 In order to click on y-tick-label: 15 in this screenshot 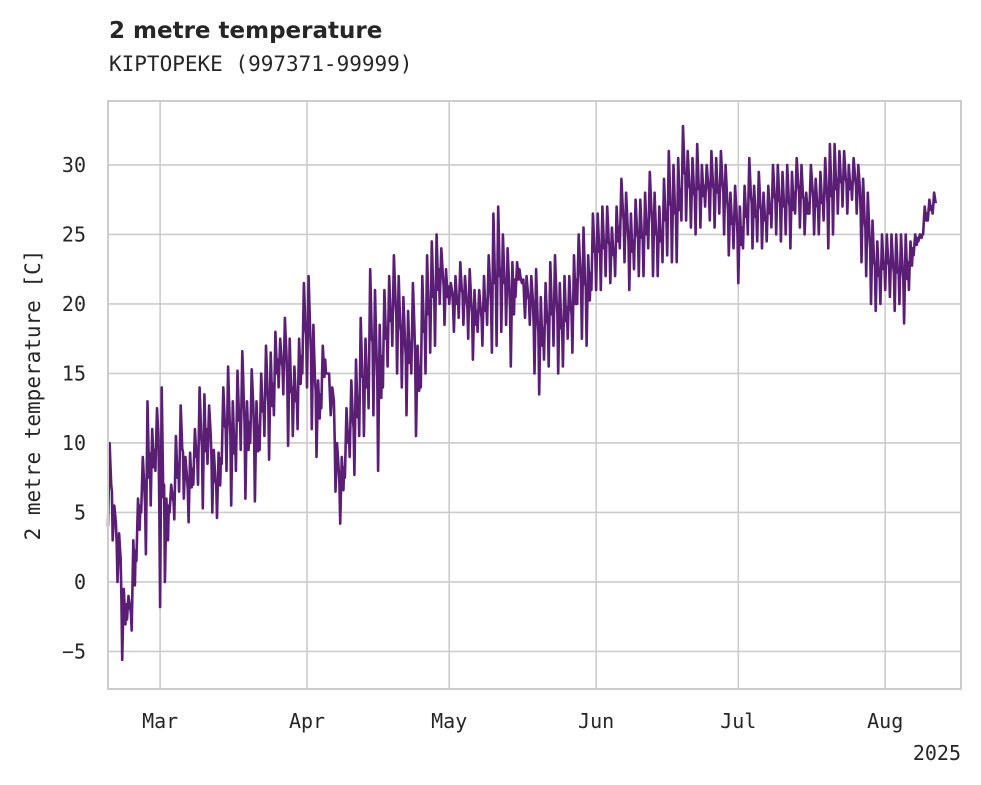, I will do `click(74, 373)`.